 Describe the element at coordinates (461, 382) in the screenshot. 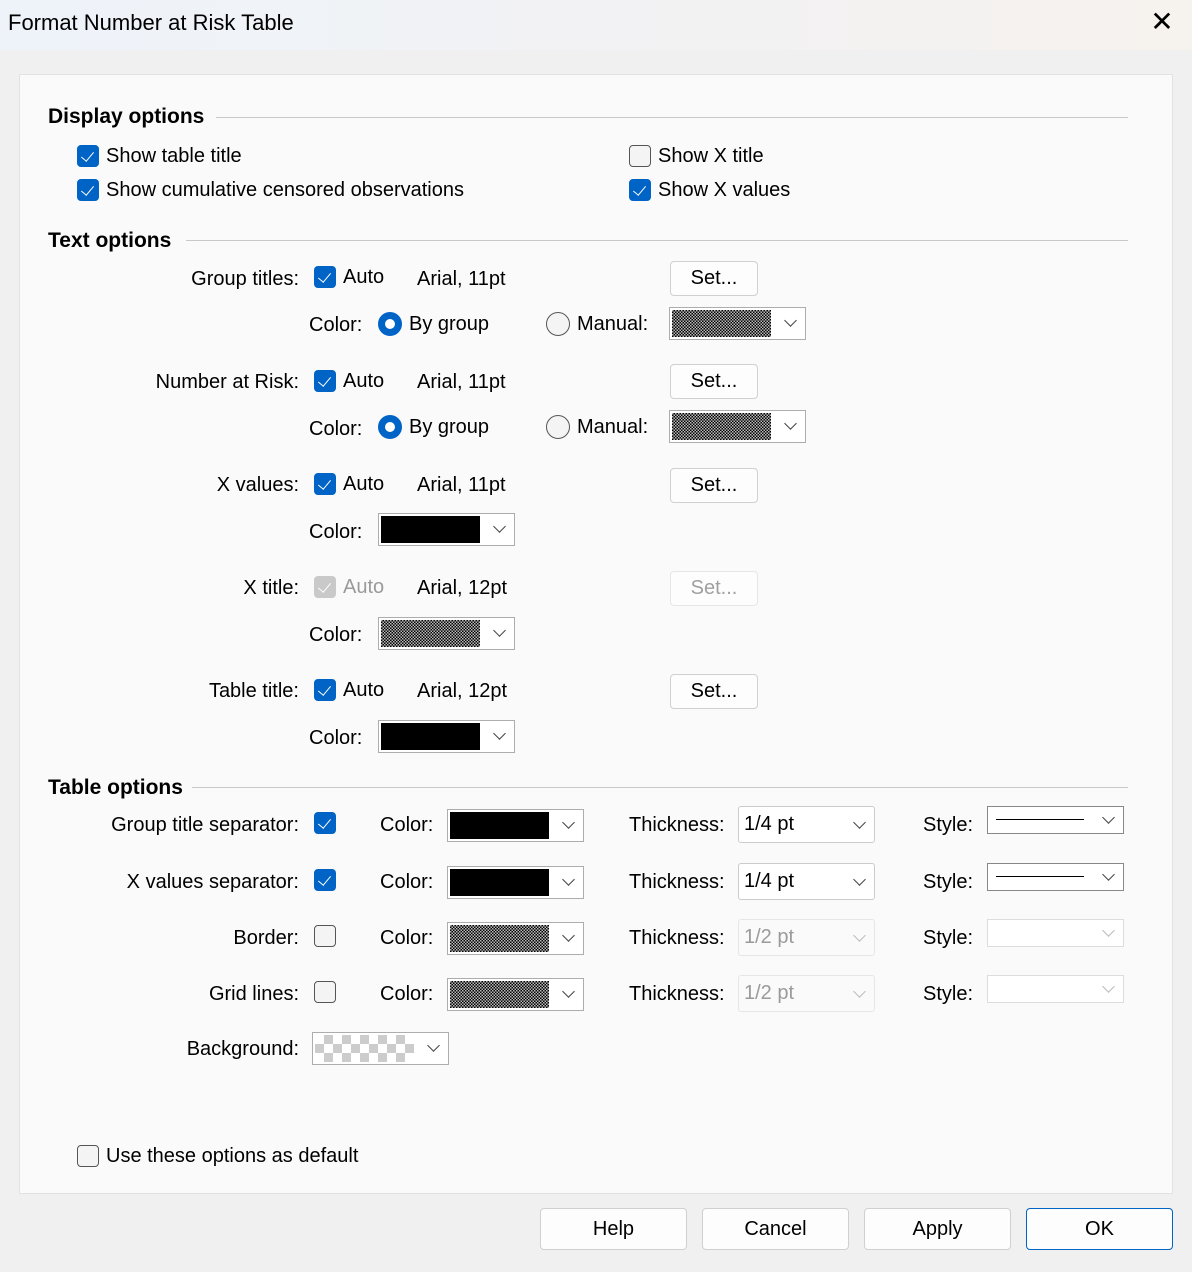

I see `number-at-risk-font: Arial, 11pt` at that location.